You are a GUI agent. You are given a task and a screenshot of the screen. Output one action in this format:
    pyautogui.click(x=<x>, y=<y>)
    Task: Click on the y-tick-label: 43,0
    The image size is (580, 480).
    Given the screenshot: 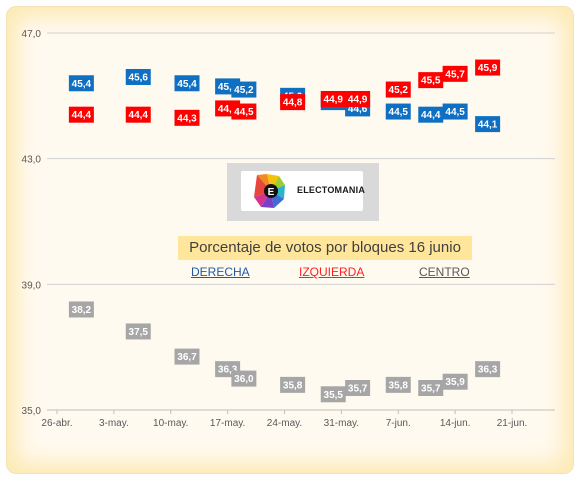 What is the action you would take?
    pyautogui.click(x=32, y=160)
    